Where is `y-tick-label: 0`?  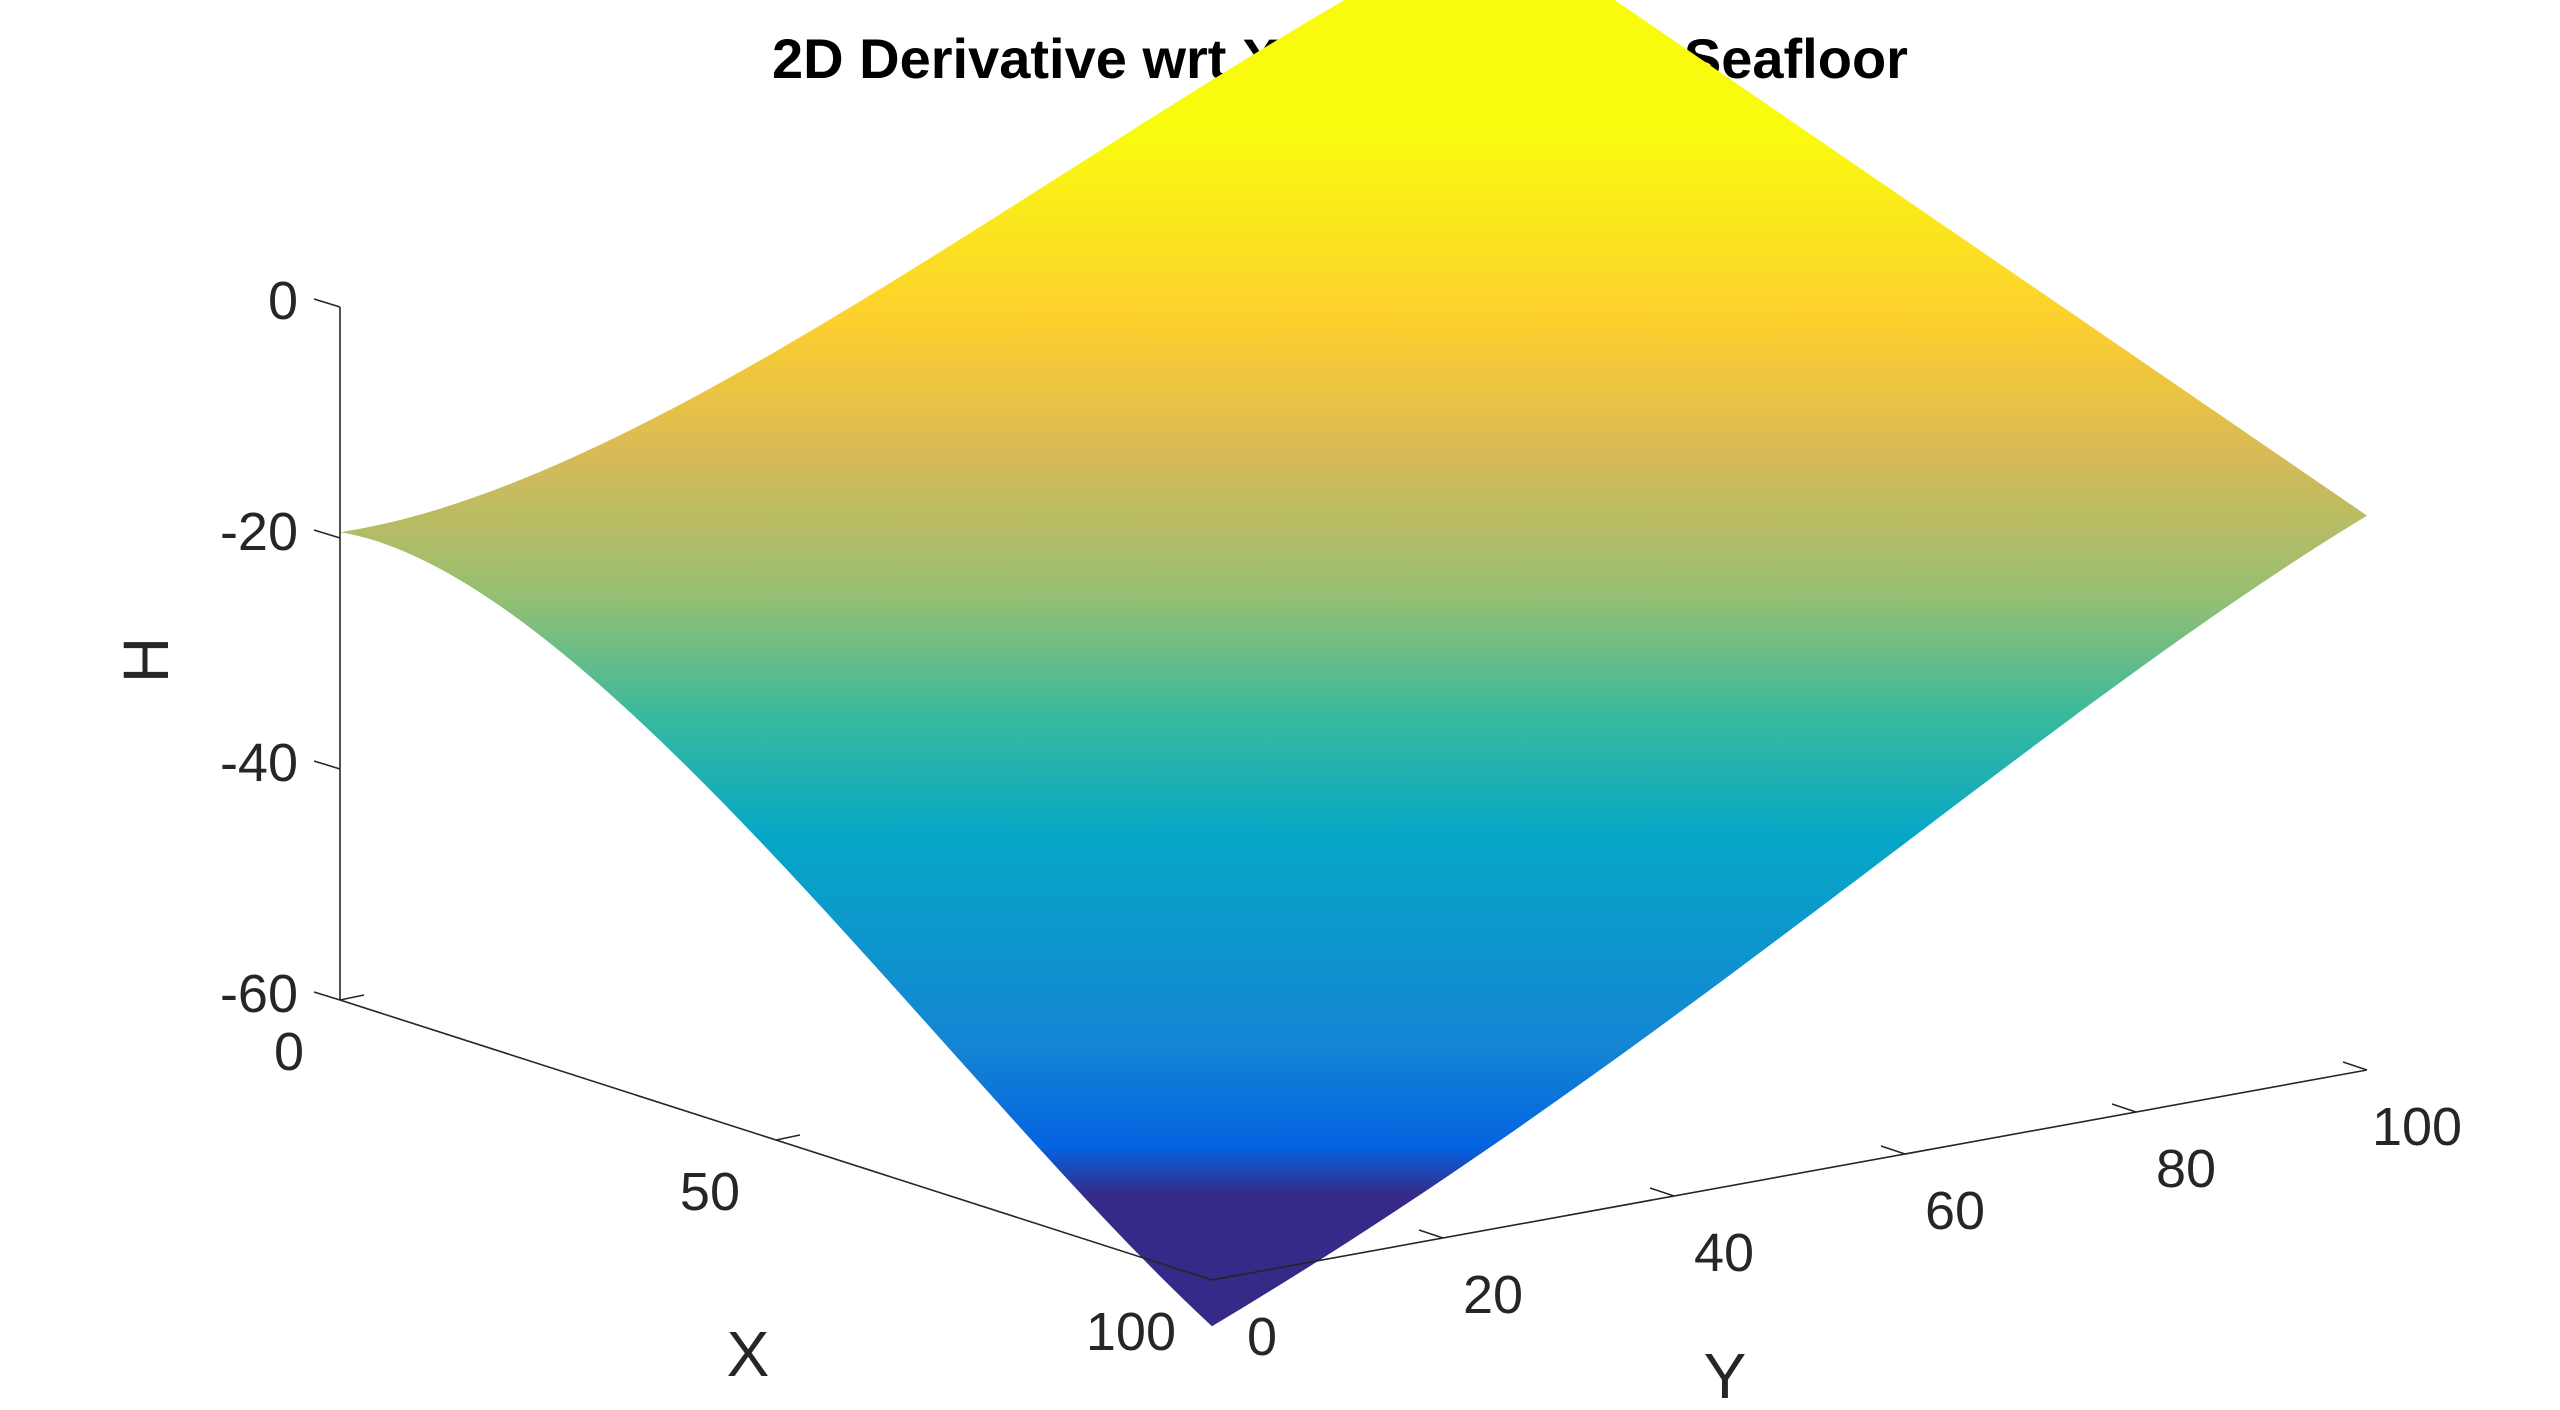
y-tick-label: 0 is located at coordinates (1262, 1337).